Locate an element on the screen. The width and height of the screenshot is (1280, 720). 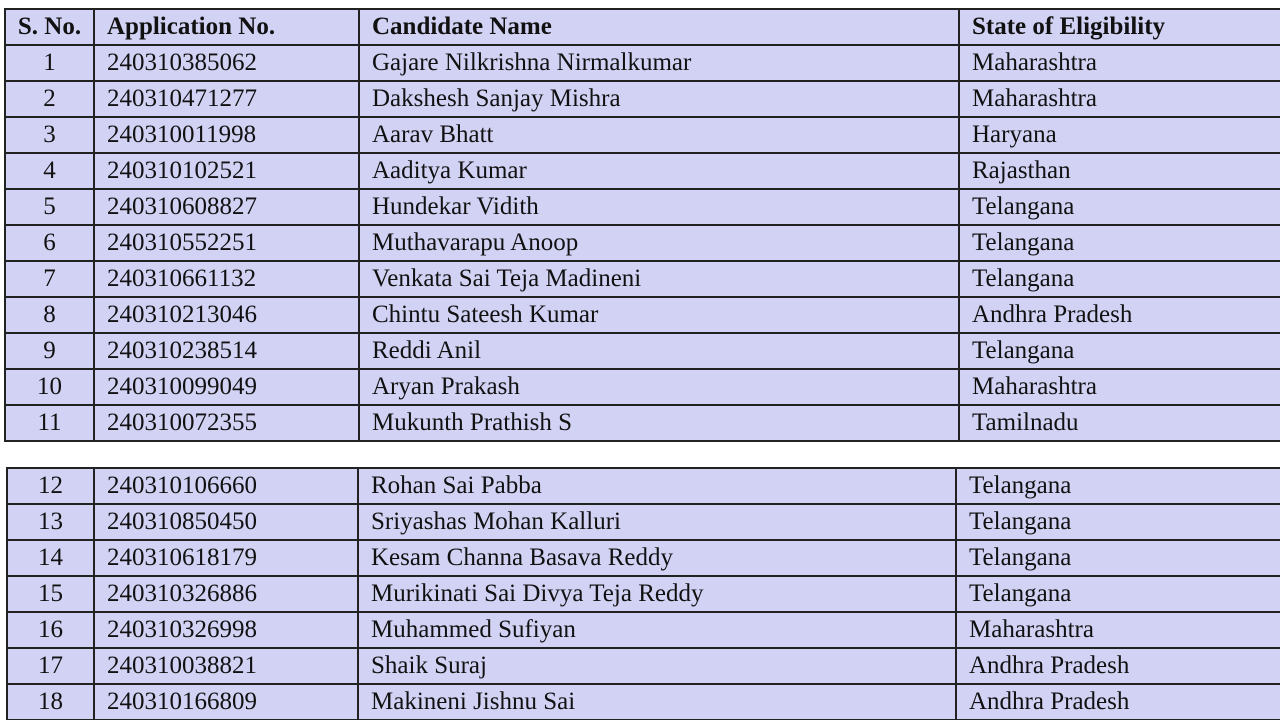
cell-candidate-name: Reddi Anil is located at coordinates (659, 351).